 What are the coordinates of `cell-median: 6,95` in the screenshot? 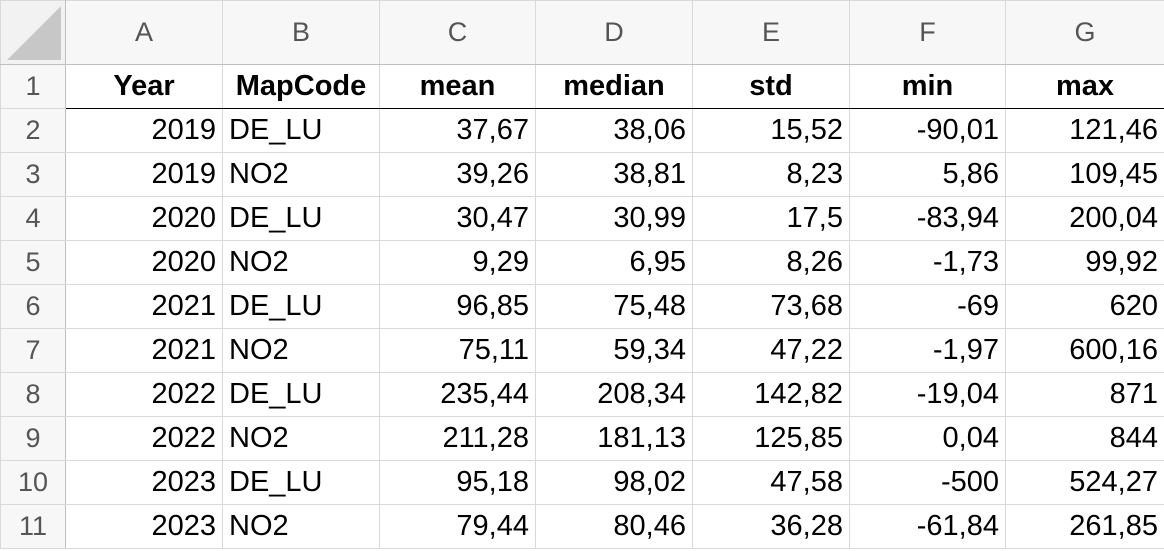 It's located at (614, 262).